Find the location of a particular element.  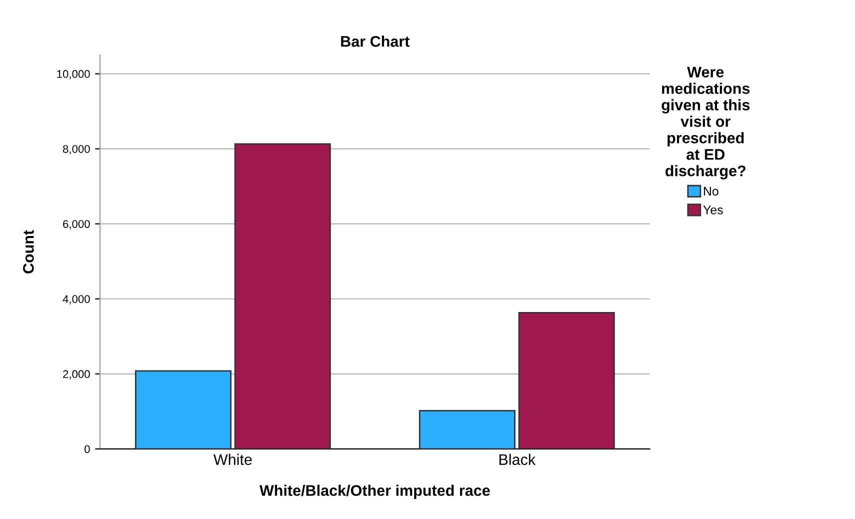

y-tick-label: 4,000 is located at coordinates (76, 299).